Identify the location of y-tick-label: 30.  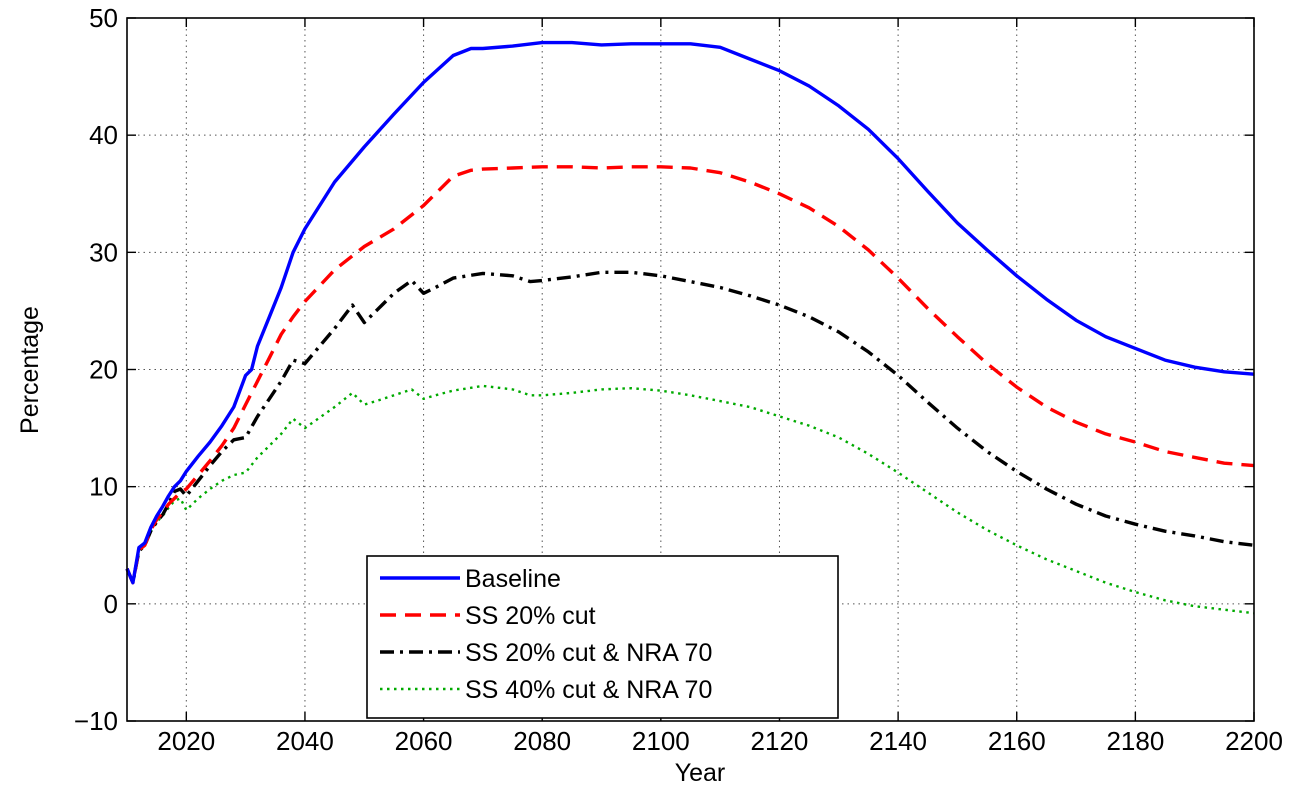
(103, 252).